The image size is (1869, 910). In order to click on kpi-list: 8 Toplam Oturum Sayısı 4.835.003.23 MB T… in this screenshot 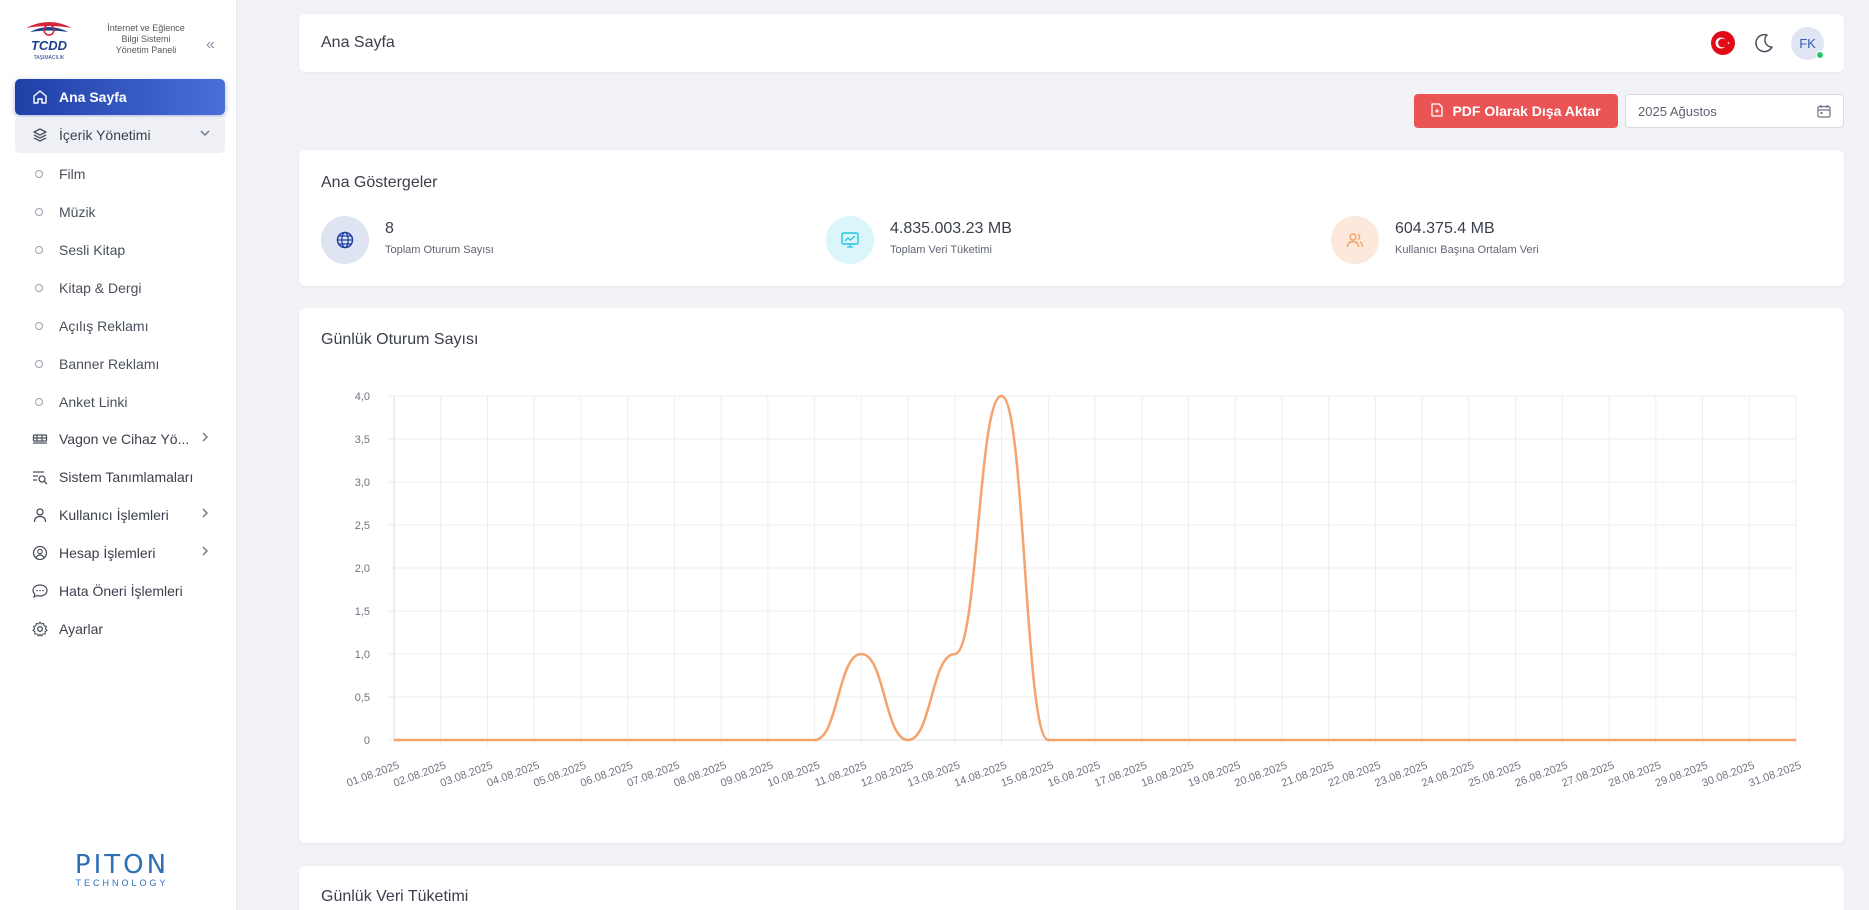, I will do `click(1071, 240)`.